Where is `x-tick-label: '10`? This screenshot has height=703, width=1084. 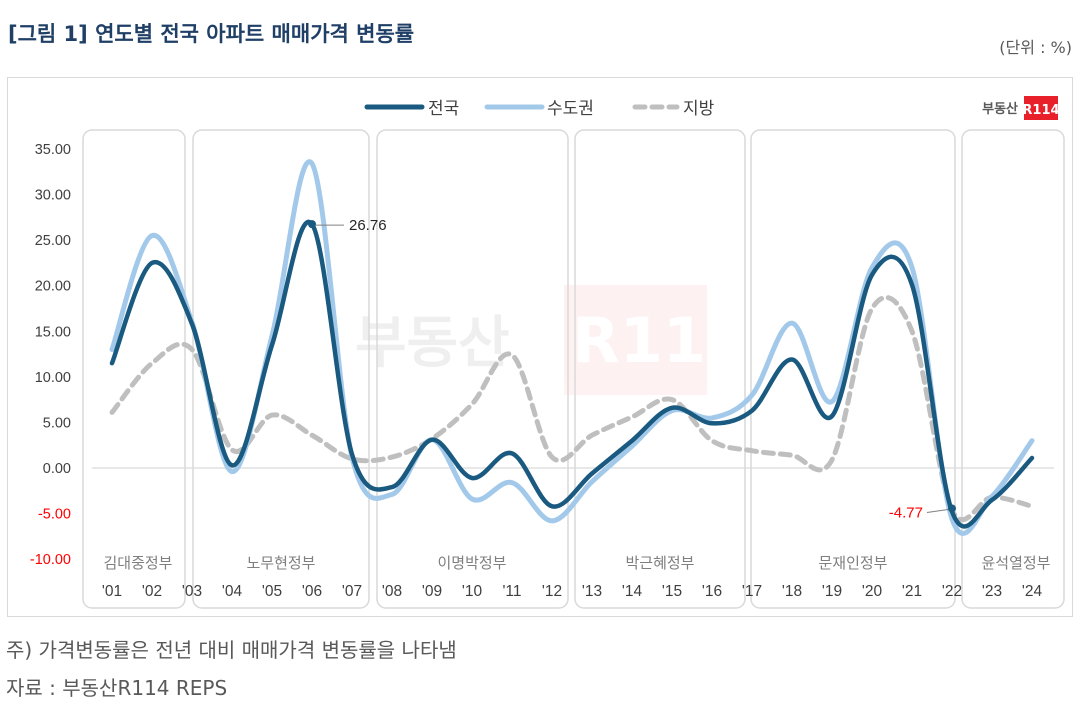 x-tick-label: '10 is located at coordinates (472, 591).